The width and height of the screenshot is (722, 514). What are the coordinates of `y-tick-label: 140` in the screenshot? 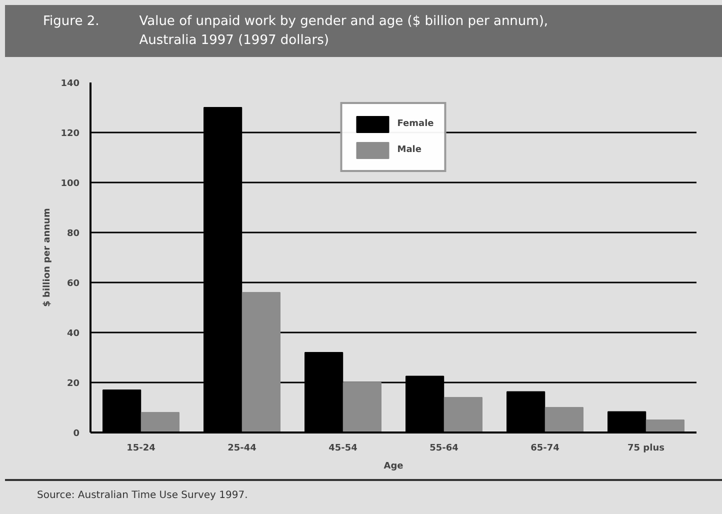 It's located at (70, 84).